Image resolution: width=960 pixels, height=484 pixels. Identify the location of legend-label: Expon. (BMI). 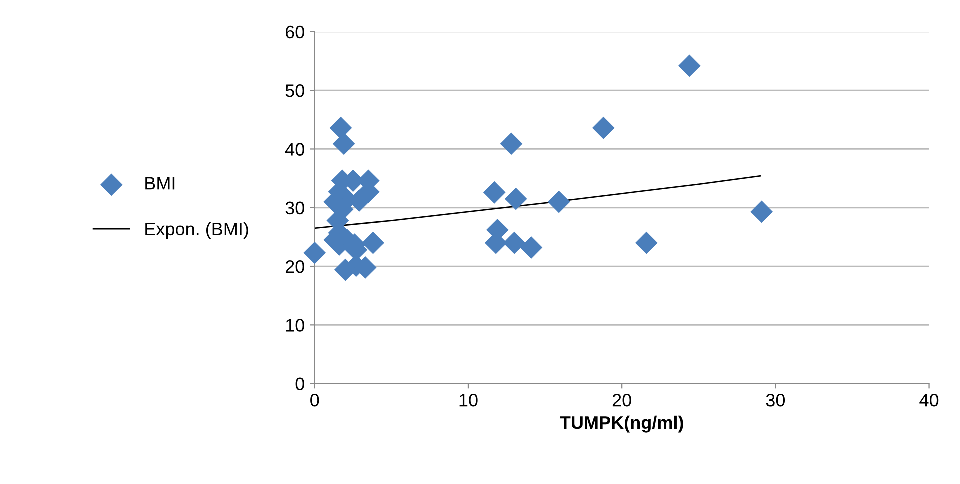
(197, 231).